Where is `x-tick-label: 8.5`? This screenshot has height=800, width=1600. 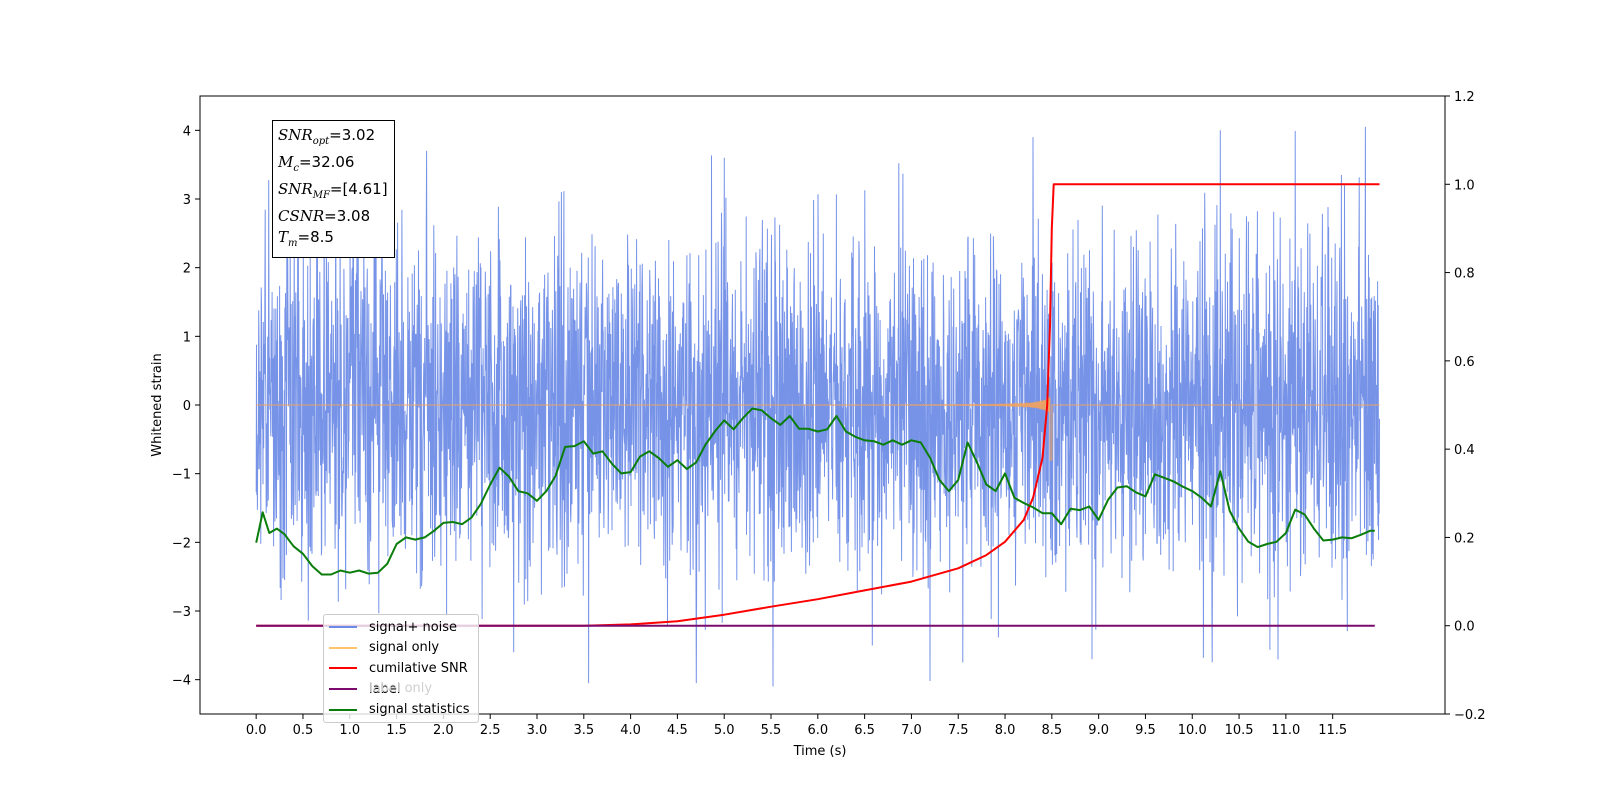
x-tick-label: 8.5 is located at coordinates (1051, 730).